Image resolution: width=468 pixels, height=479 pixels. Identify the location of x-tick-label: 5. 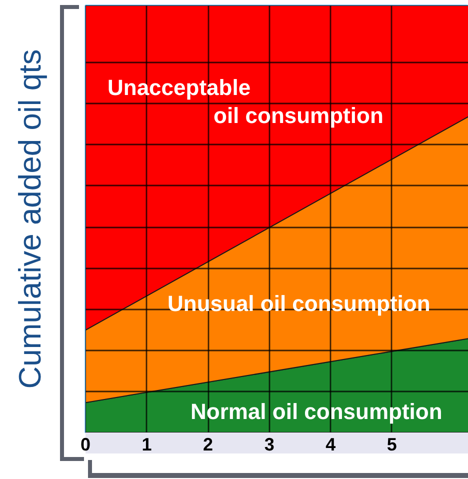
(391, 444).